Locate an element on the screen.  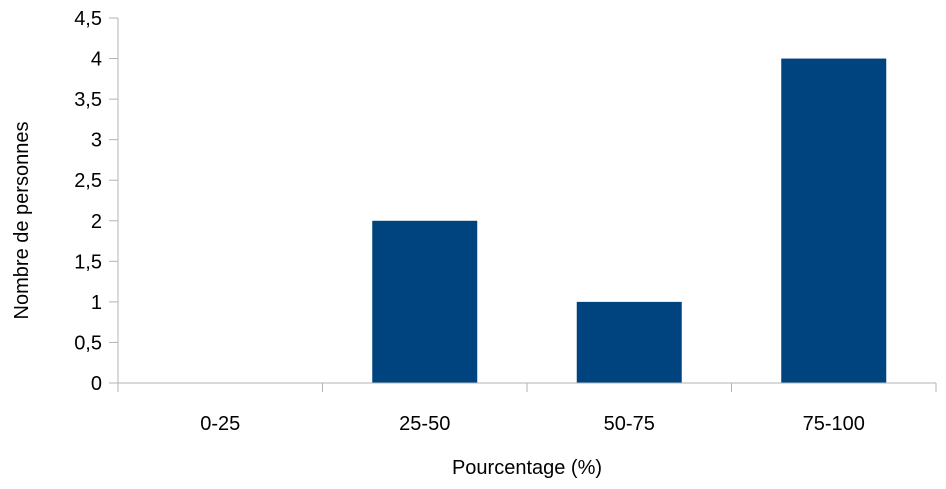
y-tick-label: 2 is located at coordinates (96, 222).